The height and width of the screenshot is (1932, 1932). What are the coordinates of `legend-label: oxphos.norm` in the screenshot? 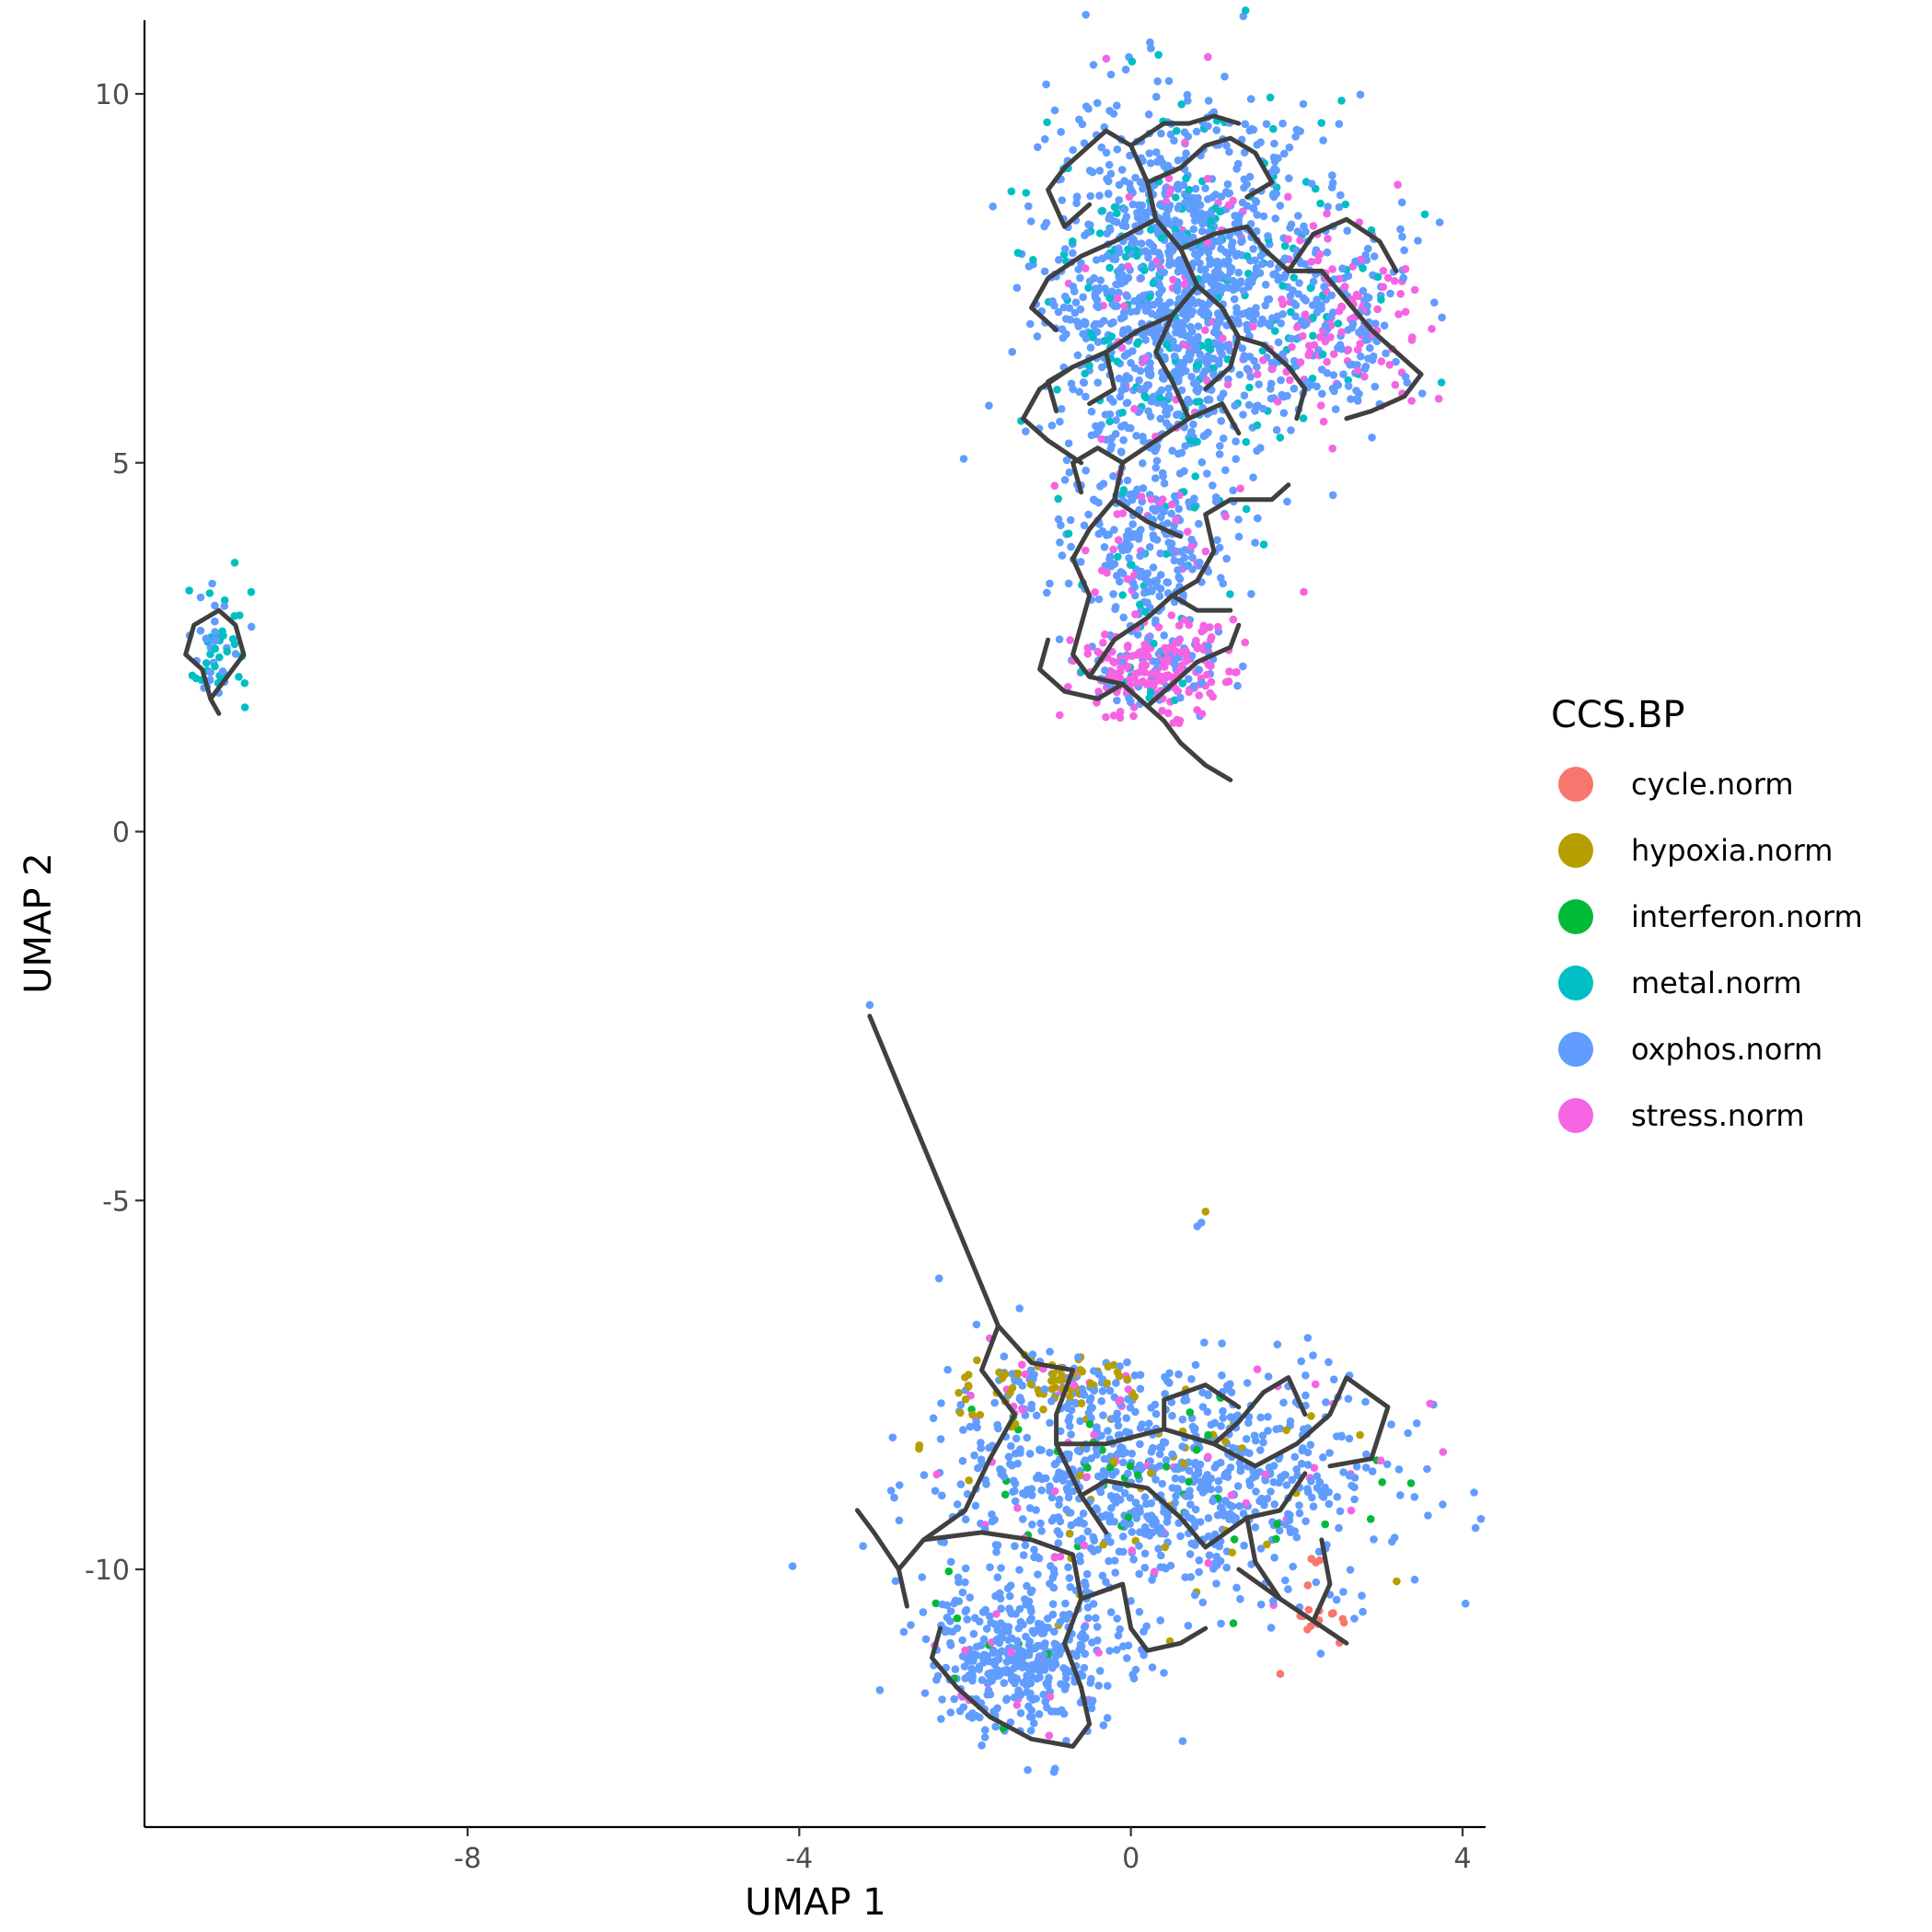 It's located at (1727, 1050).